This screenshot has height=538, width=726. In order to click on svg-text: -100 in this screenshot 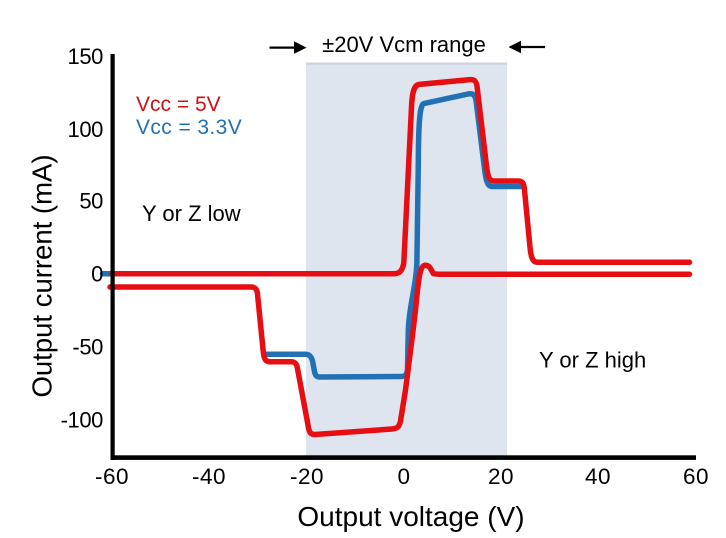, I will do `click(82, 420)`.